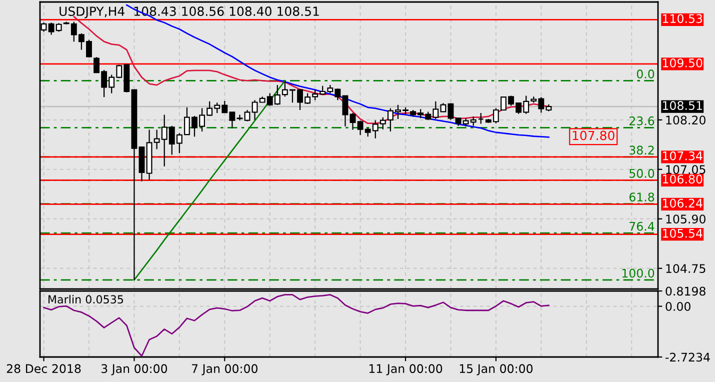  Describe the element at coordinates (645, 74) in the screenshot. I see `annotation: 0.0` at that location.